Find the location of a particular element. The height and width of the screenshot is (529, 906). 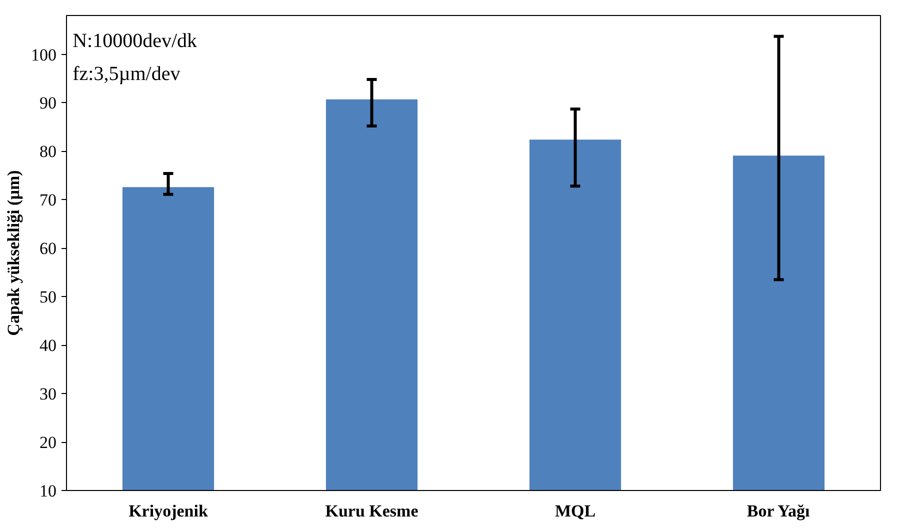

x-tick-label: MQL is located at coordinates (575, 511).